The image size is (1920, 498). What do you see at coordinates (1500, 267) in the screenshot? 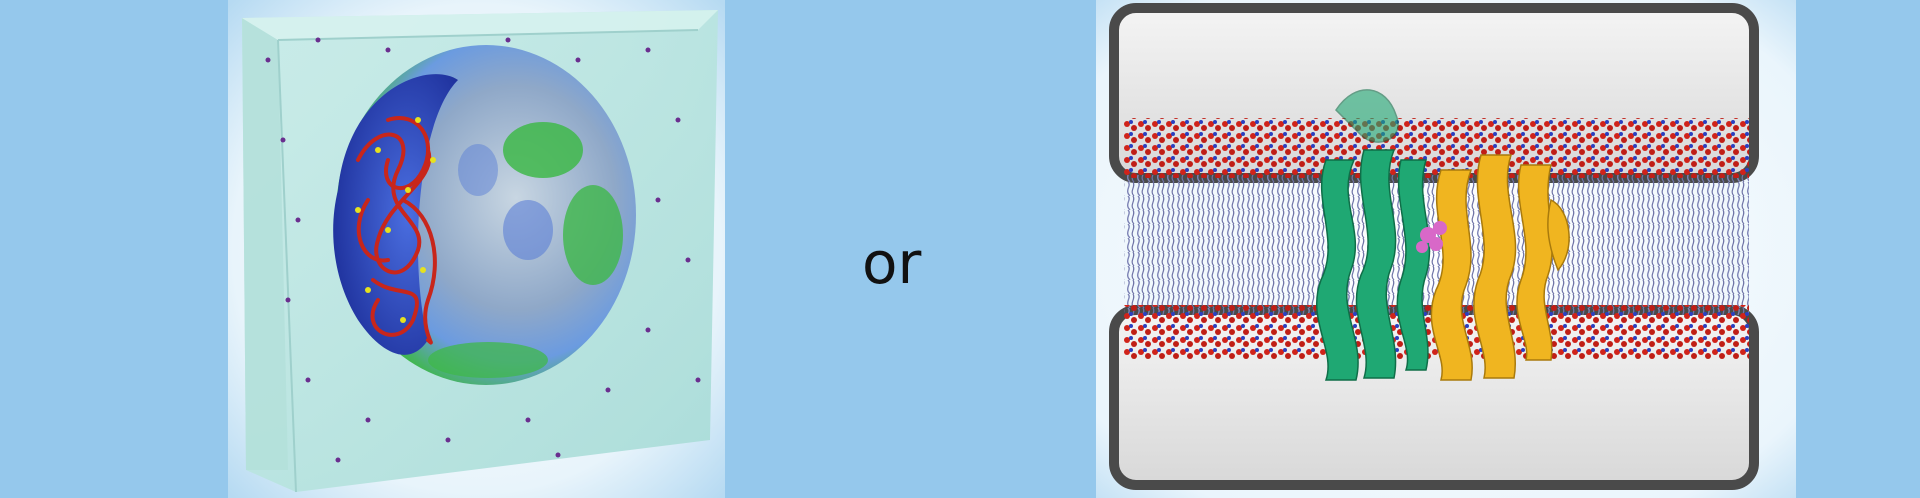
I see `protein-yellow-chain` at bounding box center [1500, 267].